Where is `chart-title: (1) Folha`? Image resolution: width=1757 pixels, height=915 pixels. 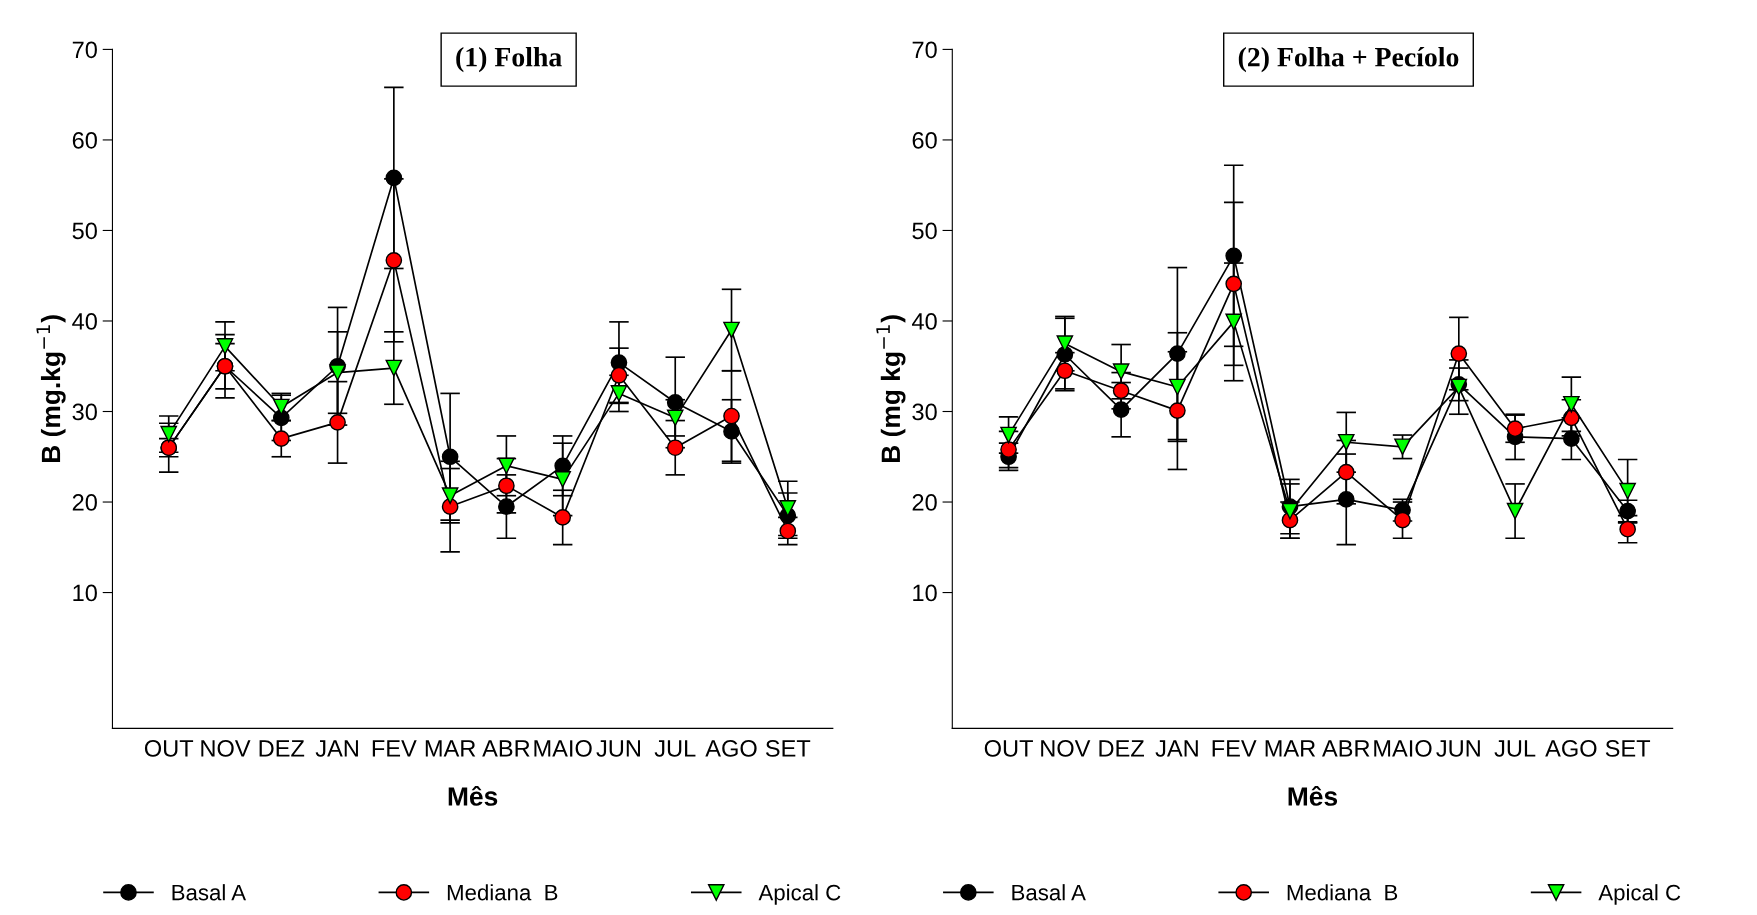 chart-title: (1) Folha is located at coordinates (509, 60).